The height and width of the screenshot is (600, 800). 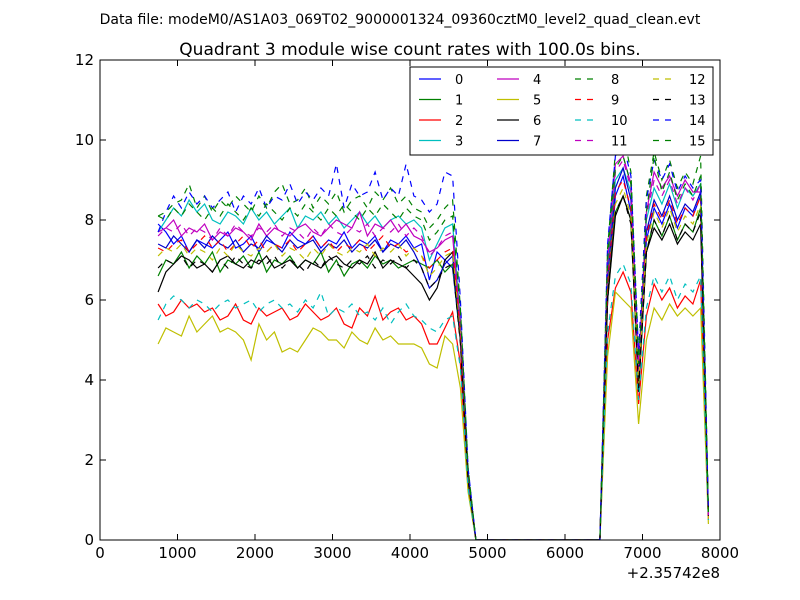 I want to click on y-tick-label: 8, so click(x=89, y=220).